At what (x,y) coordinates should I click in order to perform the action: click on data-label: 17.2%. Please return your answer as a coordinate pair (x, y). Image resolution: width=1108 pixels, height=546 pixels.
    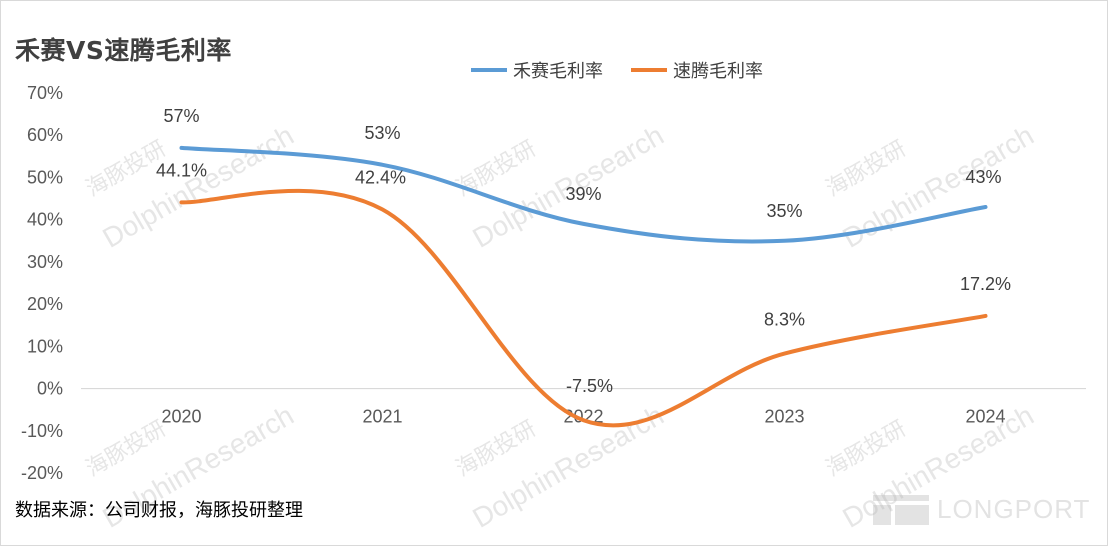
    Looking at the image, I should click on (985, 284).